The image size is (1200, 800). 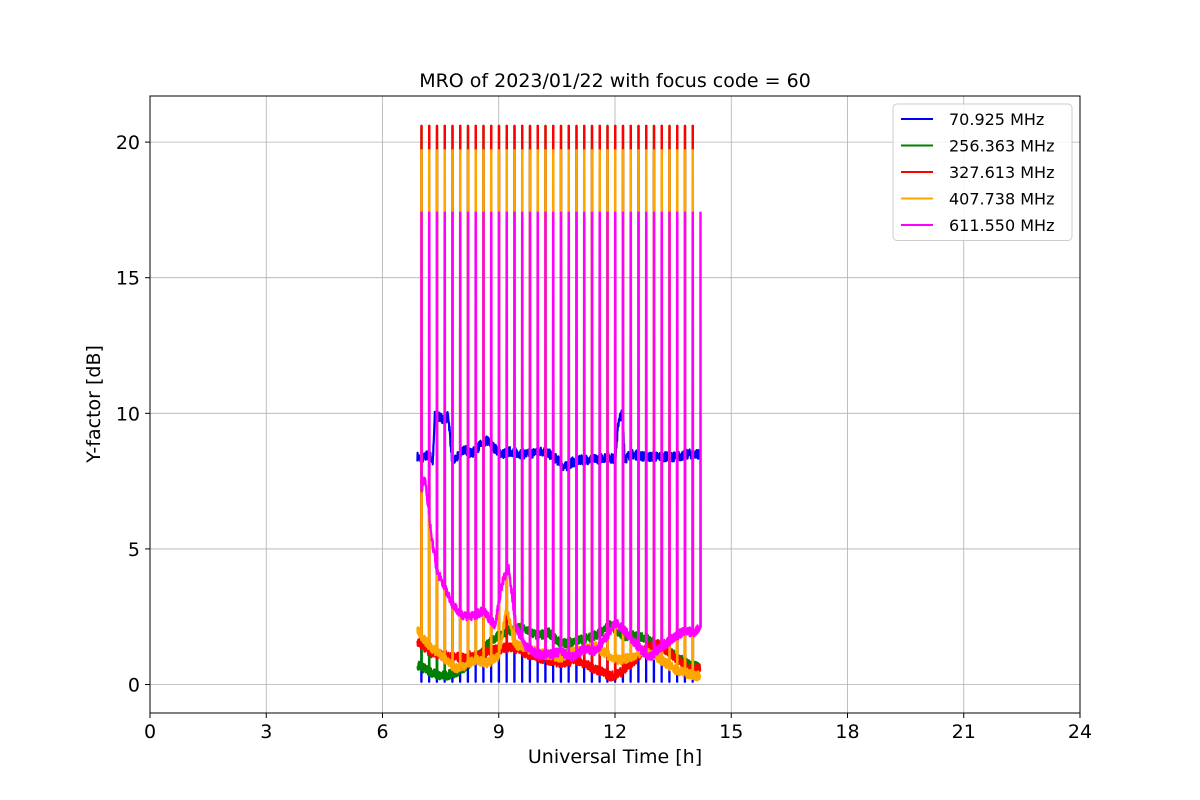 What do you see at coordinates (615, 81) in the screenshot?
I see `chart-title: MRO of 2023/01/22 with focus code = 60` at bounding box center [615, 81].